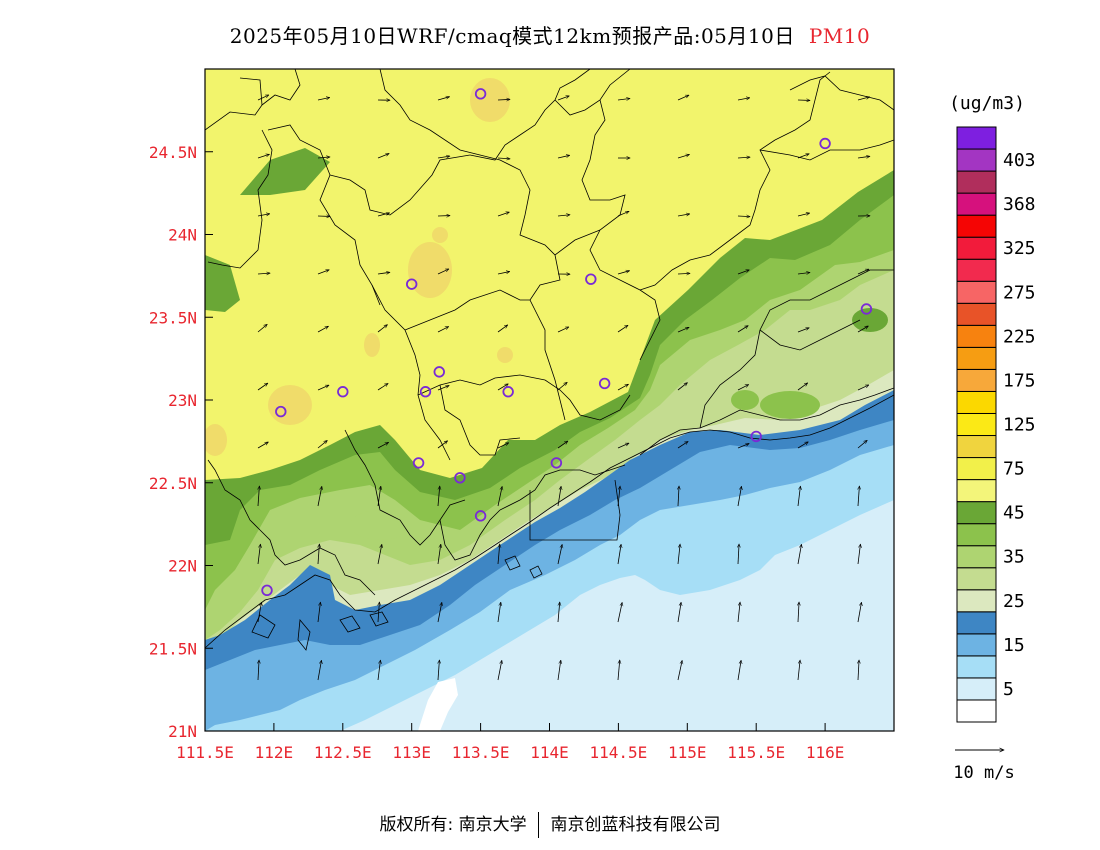 The width and height of the screenshot is (1100, 850). Describe the element at coordinates (756, 752) in the screenshot. I see `lon-tick-label: 115.5E` at that location.